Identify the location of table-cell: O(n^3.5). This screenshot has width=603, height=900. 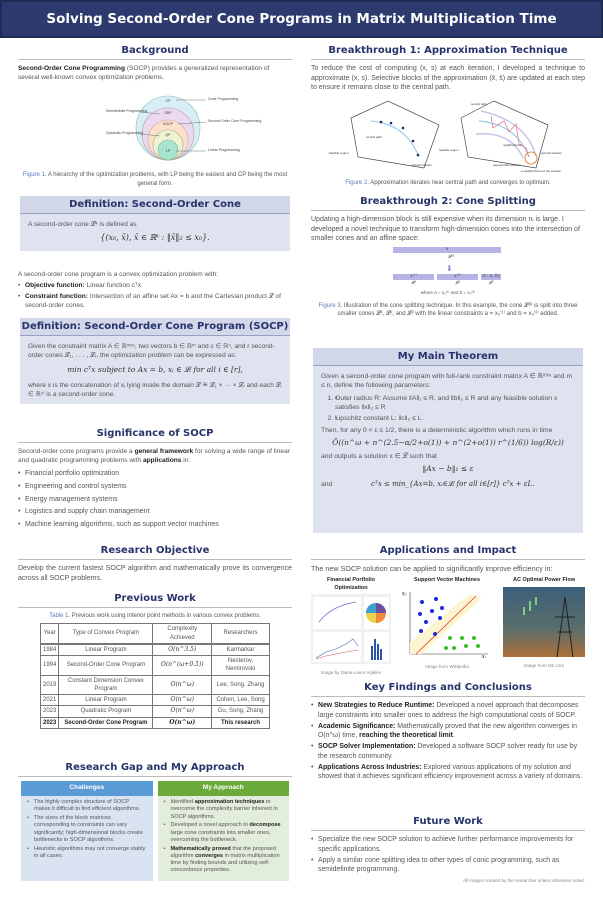
(182, 650).